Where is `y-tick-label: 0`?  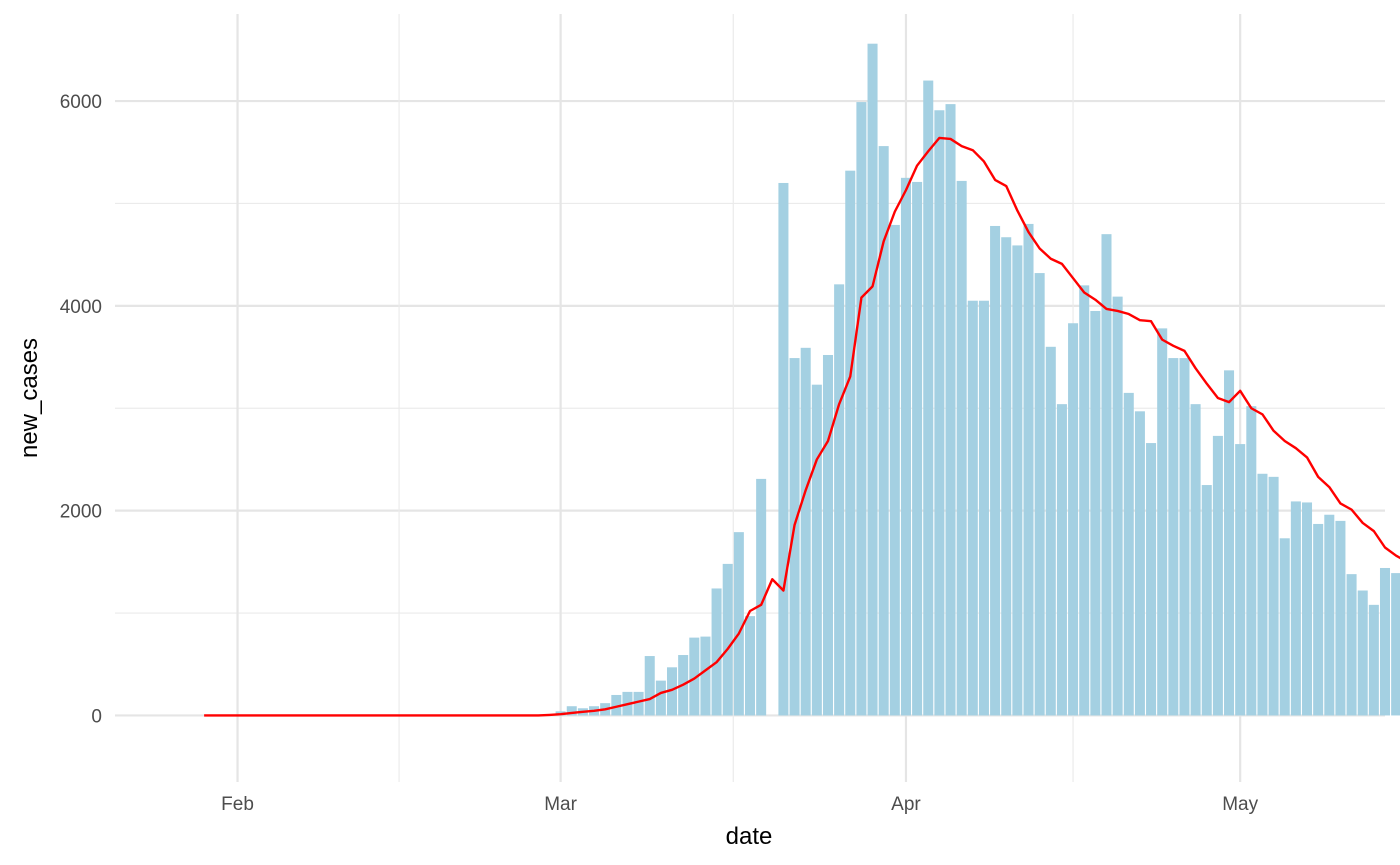 y-tick-label: 0 is located at coordinates (96, 716).